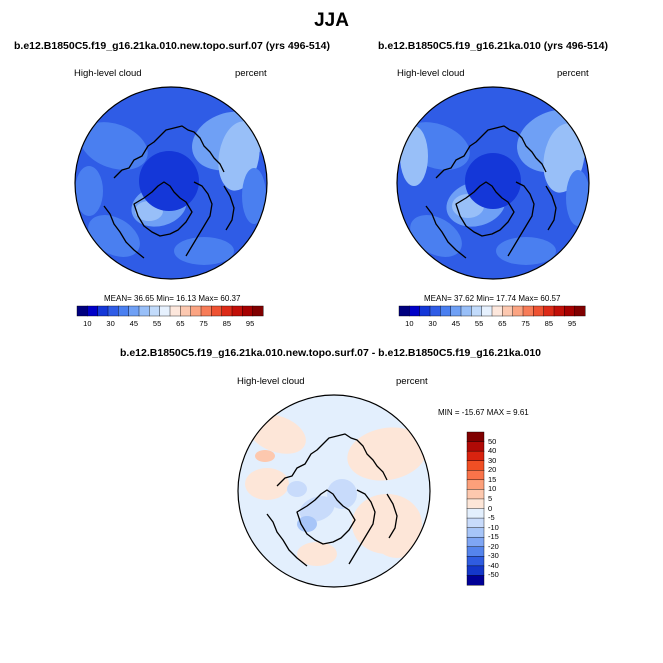 The image size is (663, 663). I want to click on diff-coastline, so click(332, 500).